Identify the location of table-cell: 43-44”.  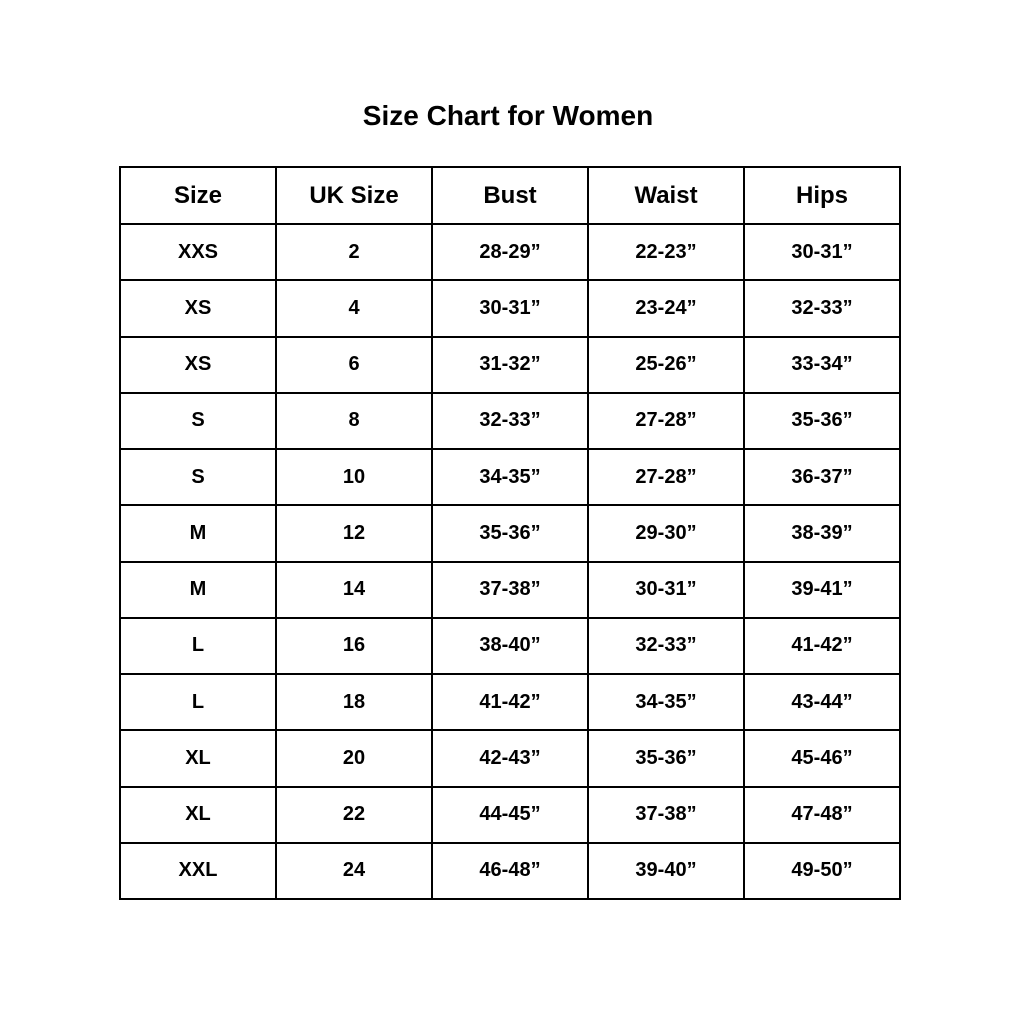
(822, 702).